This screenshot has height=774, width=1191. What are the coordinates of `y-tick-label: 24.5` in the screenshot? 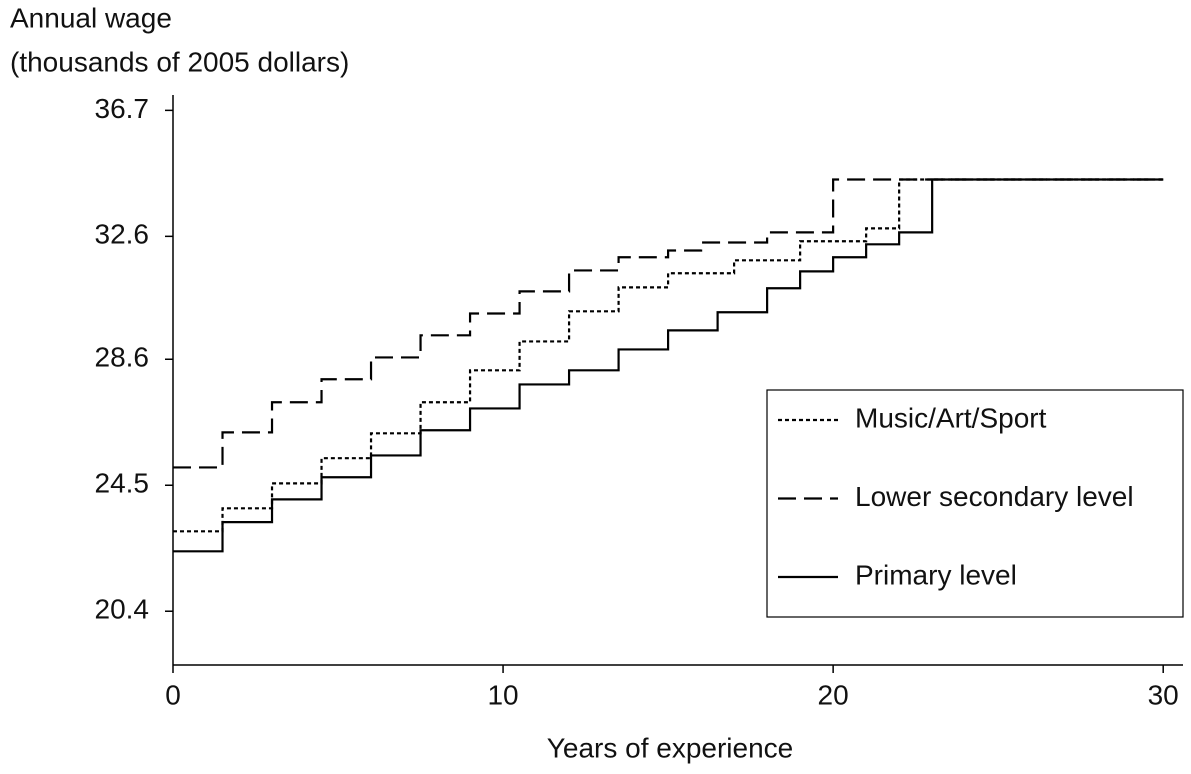 It's located at (122, 483).